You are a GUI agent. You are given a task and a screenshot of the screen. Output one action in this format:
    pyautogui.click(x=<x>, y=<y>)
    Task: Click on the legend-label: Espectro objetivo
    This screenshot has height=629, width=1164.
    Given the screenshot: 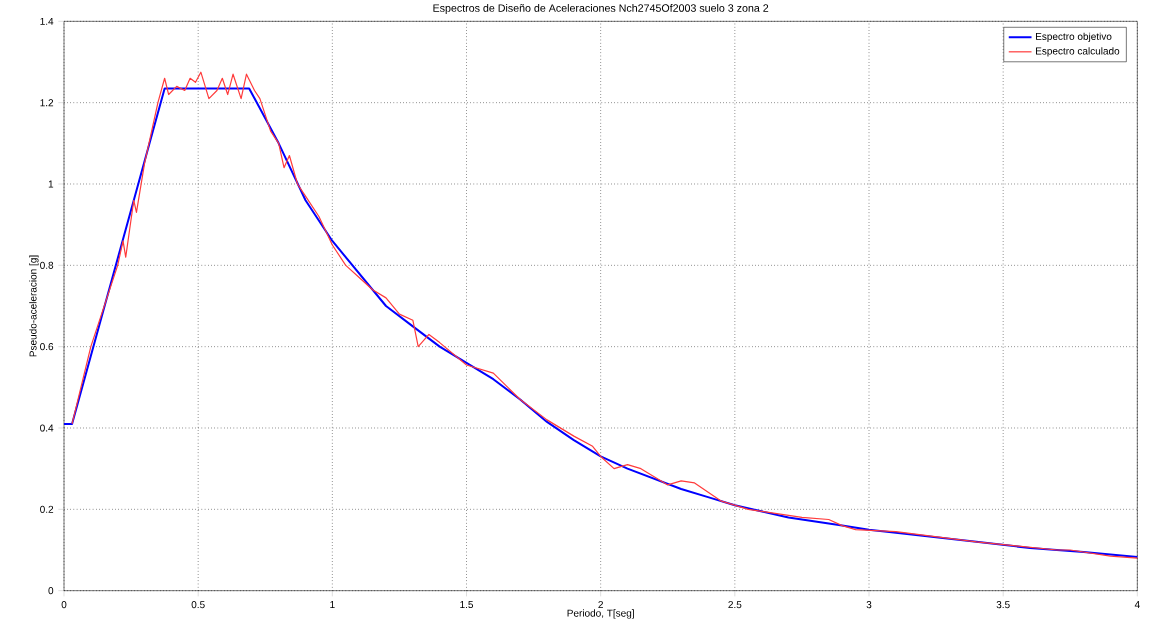 What is the action you would take?
    pyautogui.click(x=1074, y=37)
    